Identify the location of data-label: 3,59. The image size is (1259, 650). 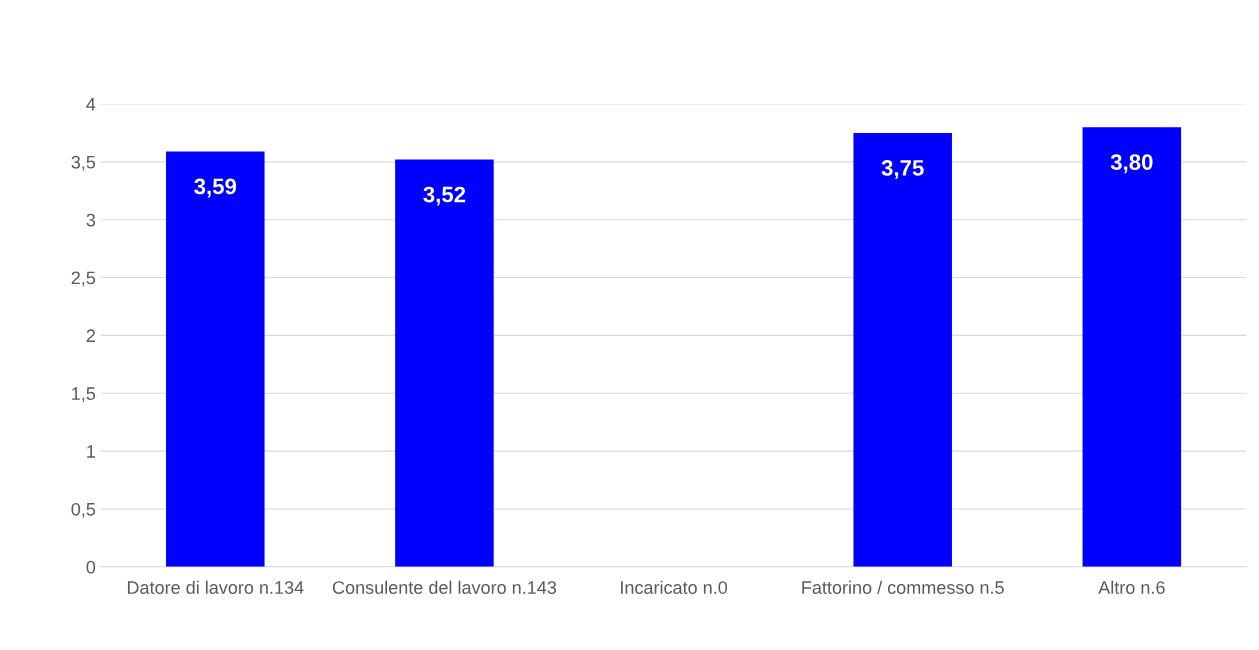
(215, 188).